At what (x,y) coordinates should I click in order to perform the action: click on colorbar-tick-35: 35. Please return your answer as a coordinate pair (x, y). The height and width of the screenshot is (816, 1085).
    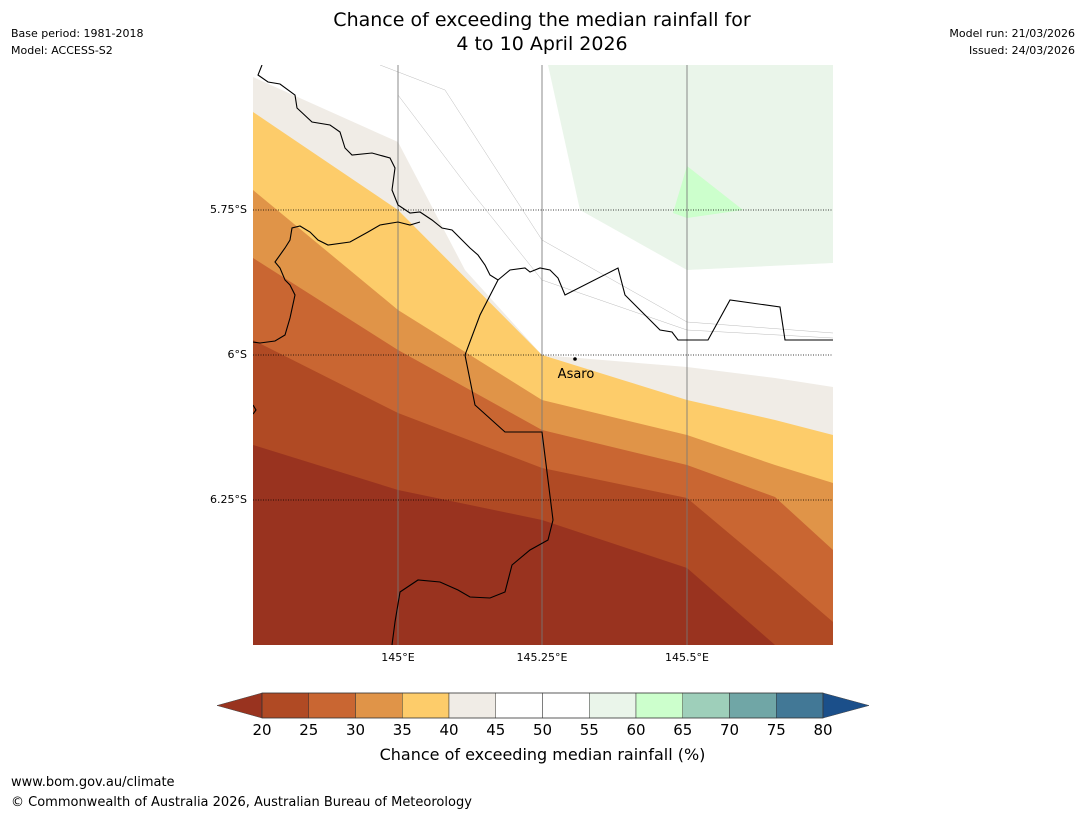
    Looking at the image, I should click on (402, 730).